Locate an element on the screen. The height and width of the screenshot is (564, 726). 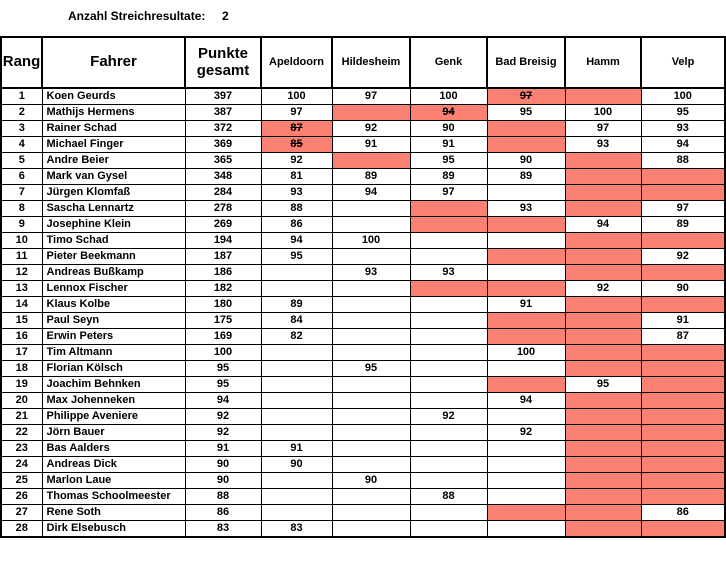
cell-rang: 2 is located at coordinates (21, 112).